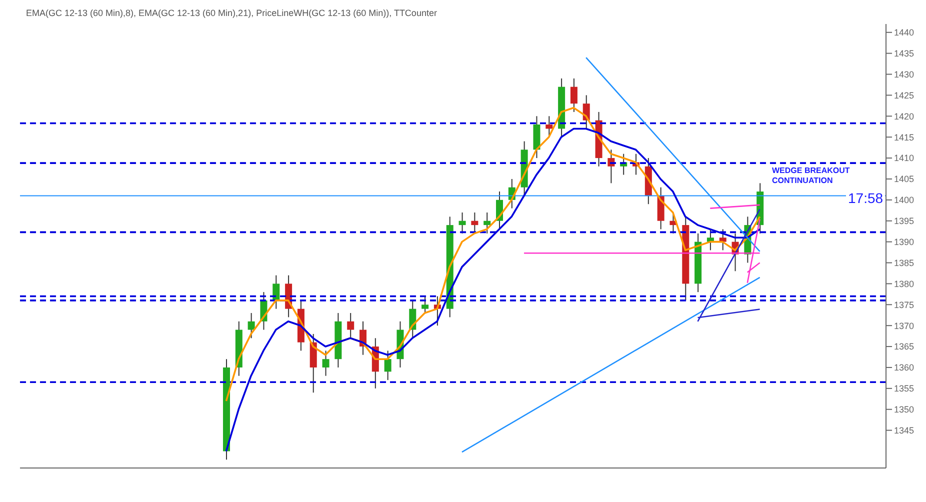  Describe the element at coordinates (904, 221) in the screenshot. I see `y-tick-label: 1395` at that location.